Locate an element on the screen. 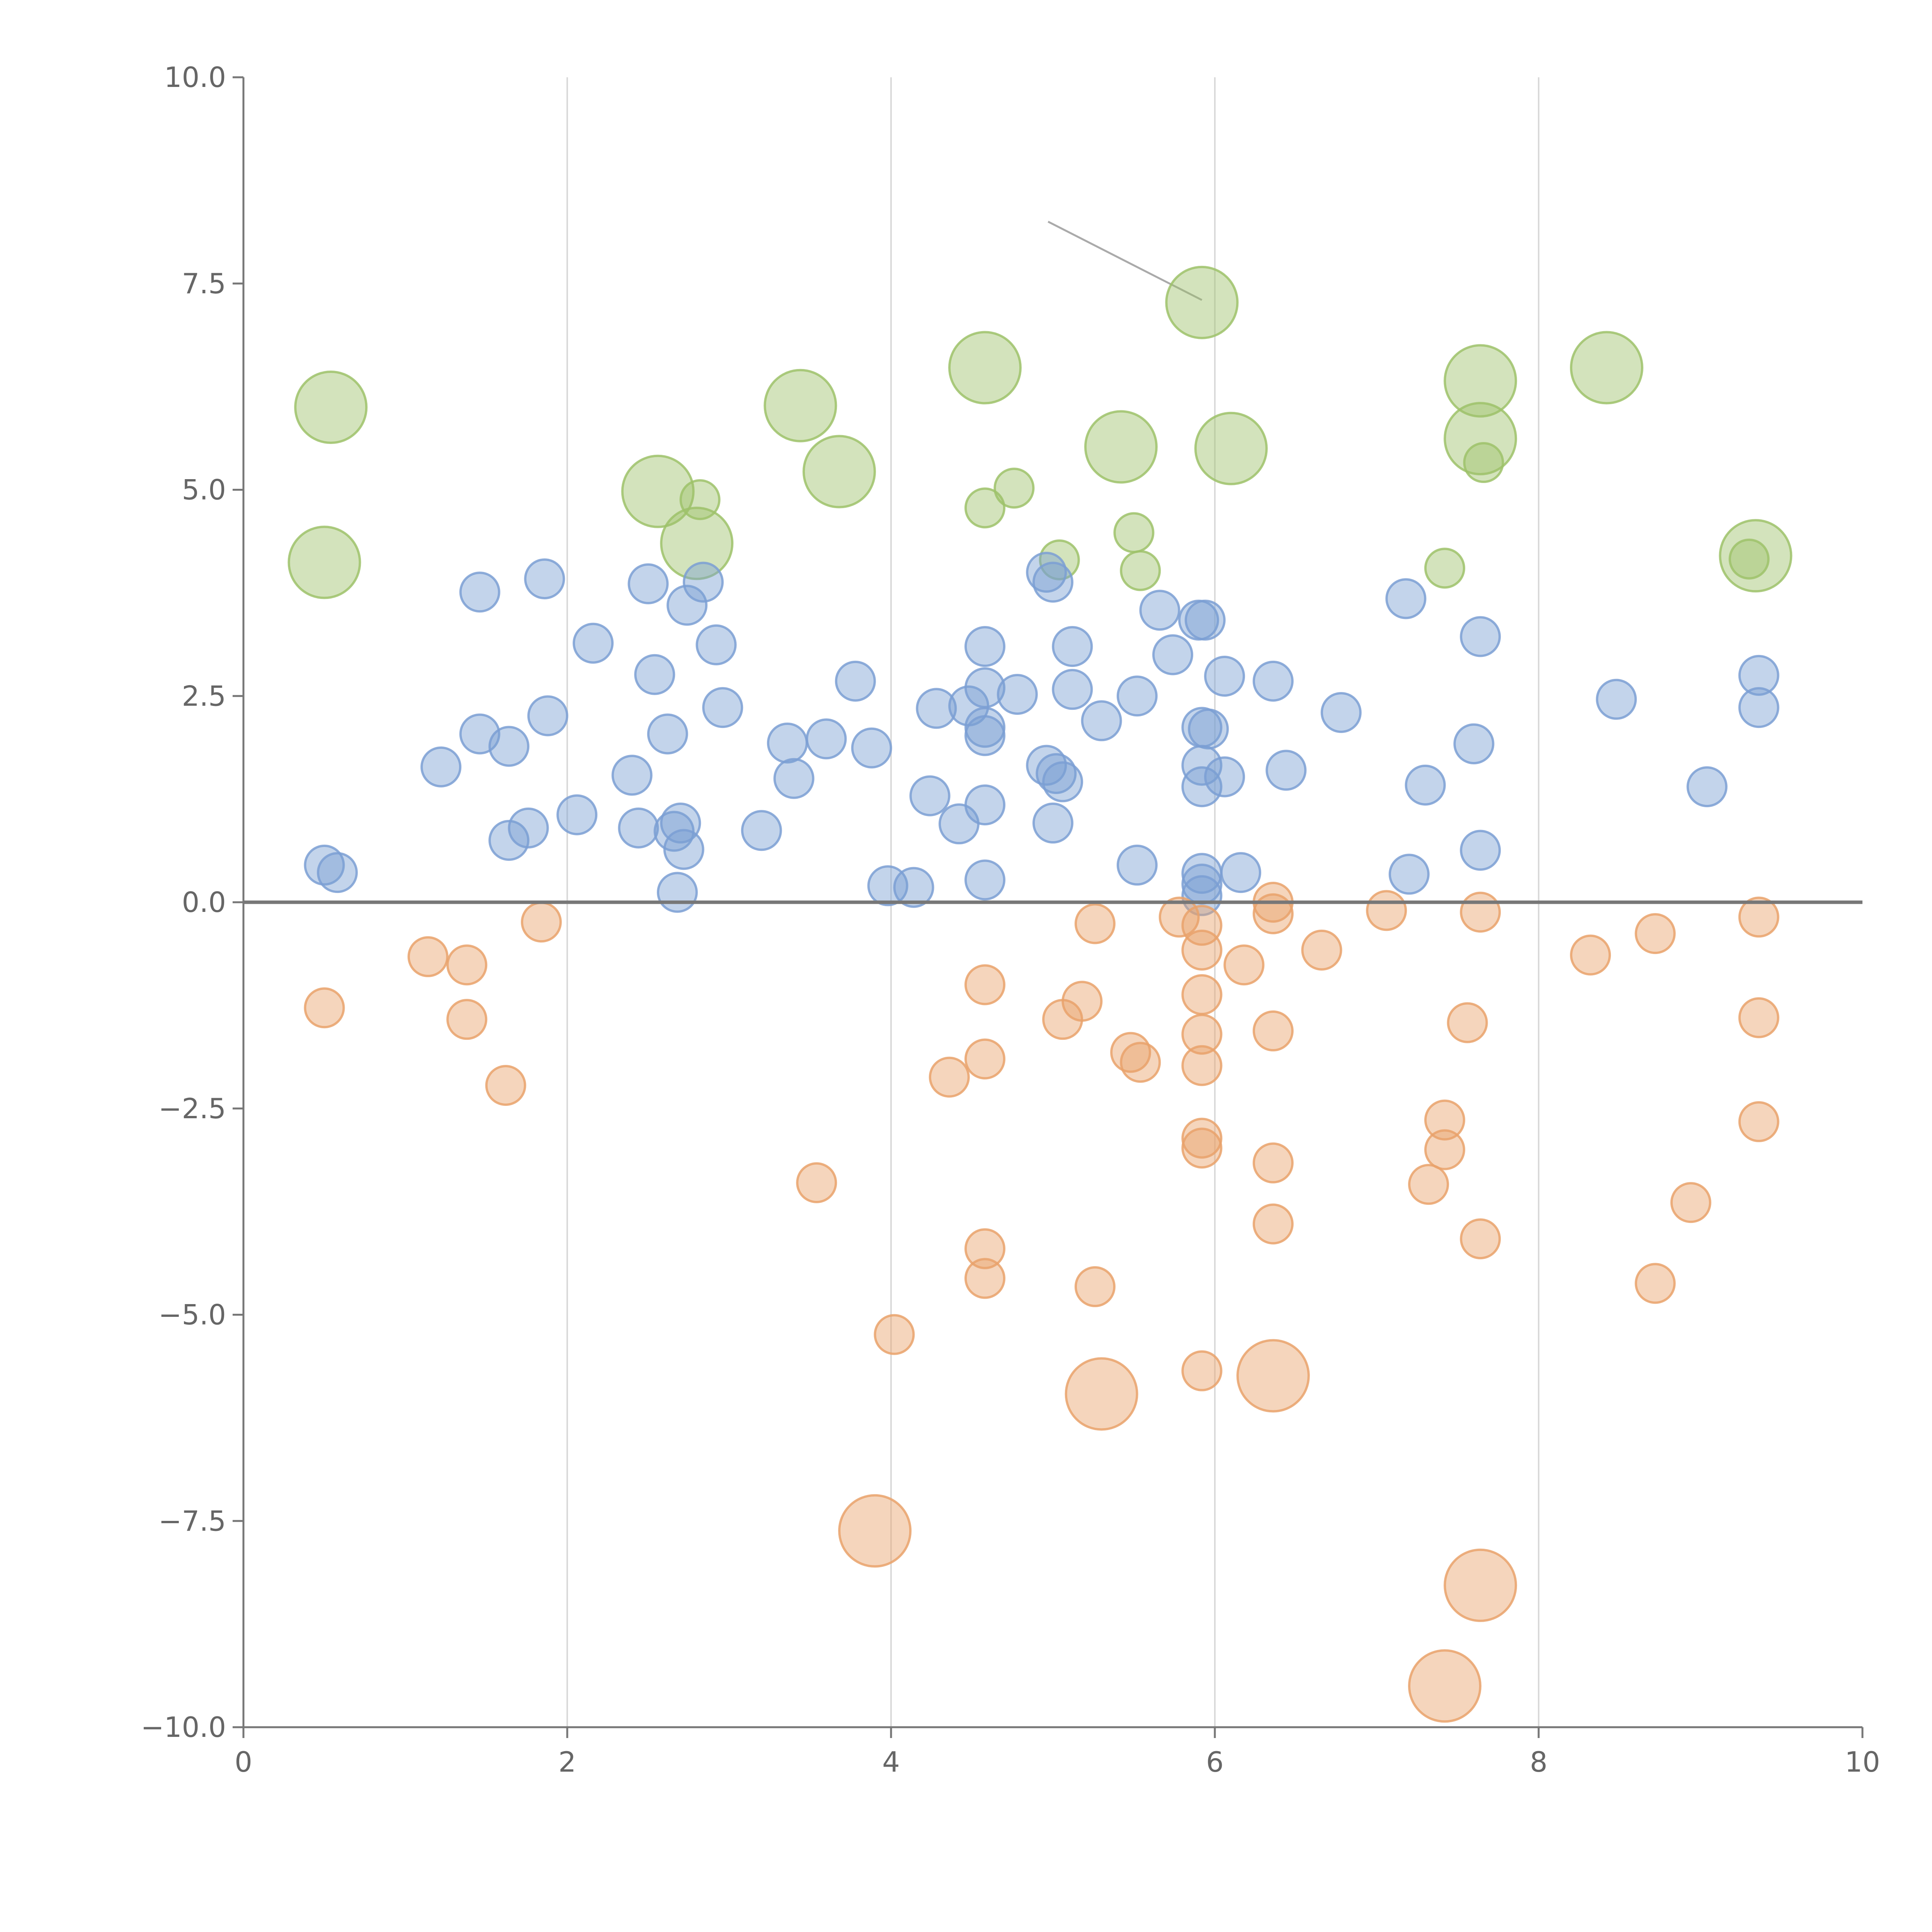  annotation-line is located at coordinates (1125, 261).